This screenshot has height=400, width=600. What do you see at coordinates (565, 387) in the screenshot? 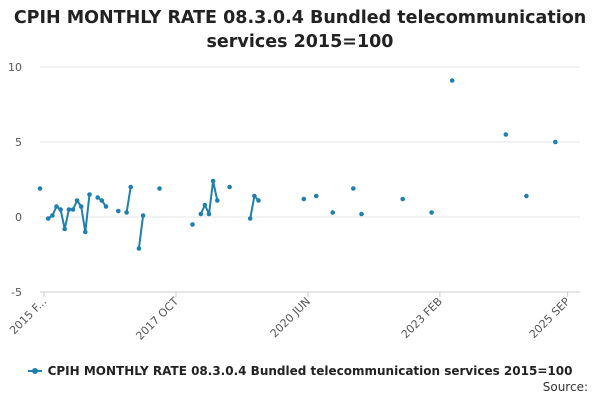
I see `source-label: Source:` at bounding box center [565, 387].